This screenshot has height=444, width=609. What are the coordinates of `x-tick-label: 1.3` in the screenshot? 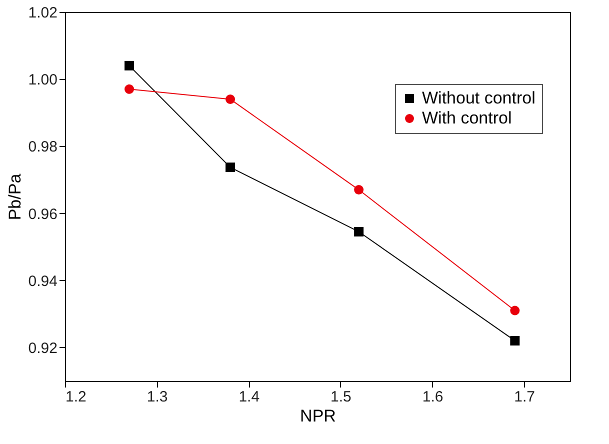 It's located at (157, 397).